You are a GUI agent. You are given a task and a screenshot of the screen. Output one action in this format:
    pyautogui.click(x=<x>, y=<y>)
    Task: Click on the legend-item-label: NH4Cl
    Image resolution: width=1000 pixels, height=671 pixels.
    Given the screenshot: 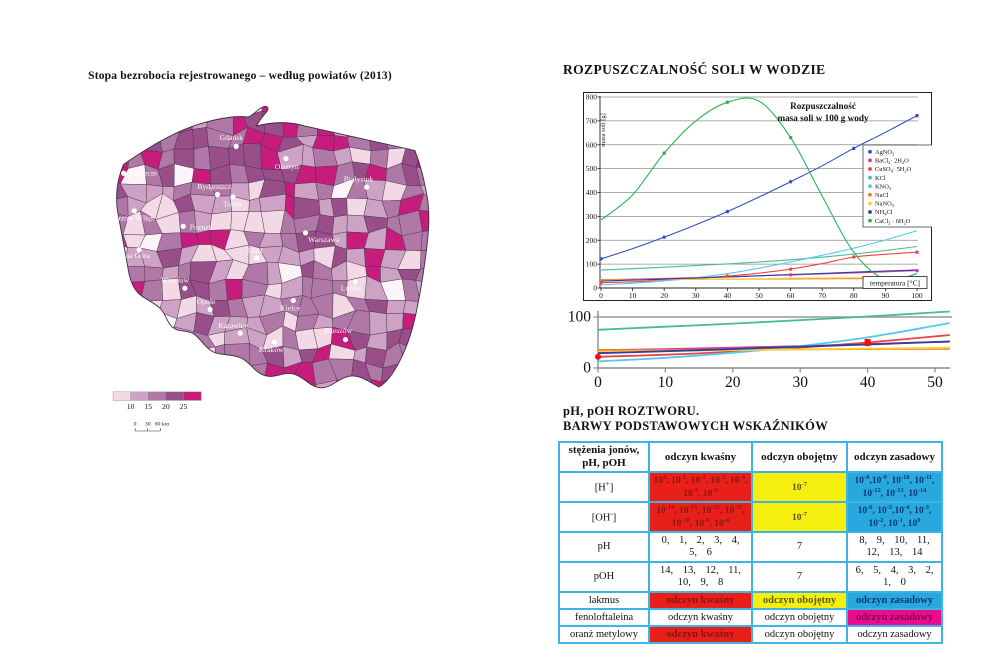 What is the action you would take?
    pyautogui.click(x=884, y=213)
    